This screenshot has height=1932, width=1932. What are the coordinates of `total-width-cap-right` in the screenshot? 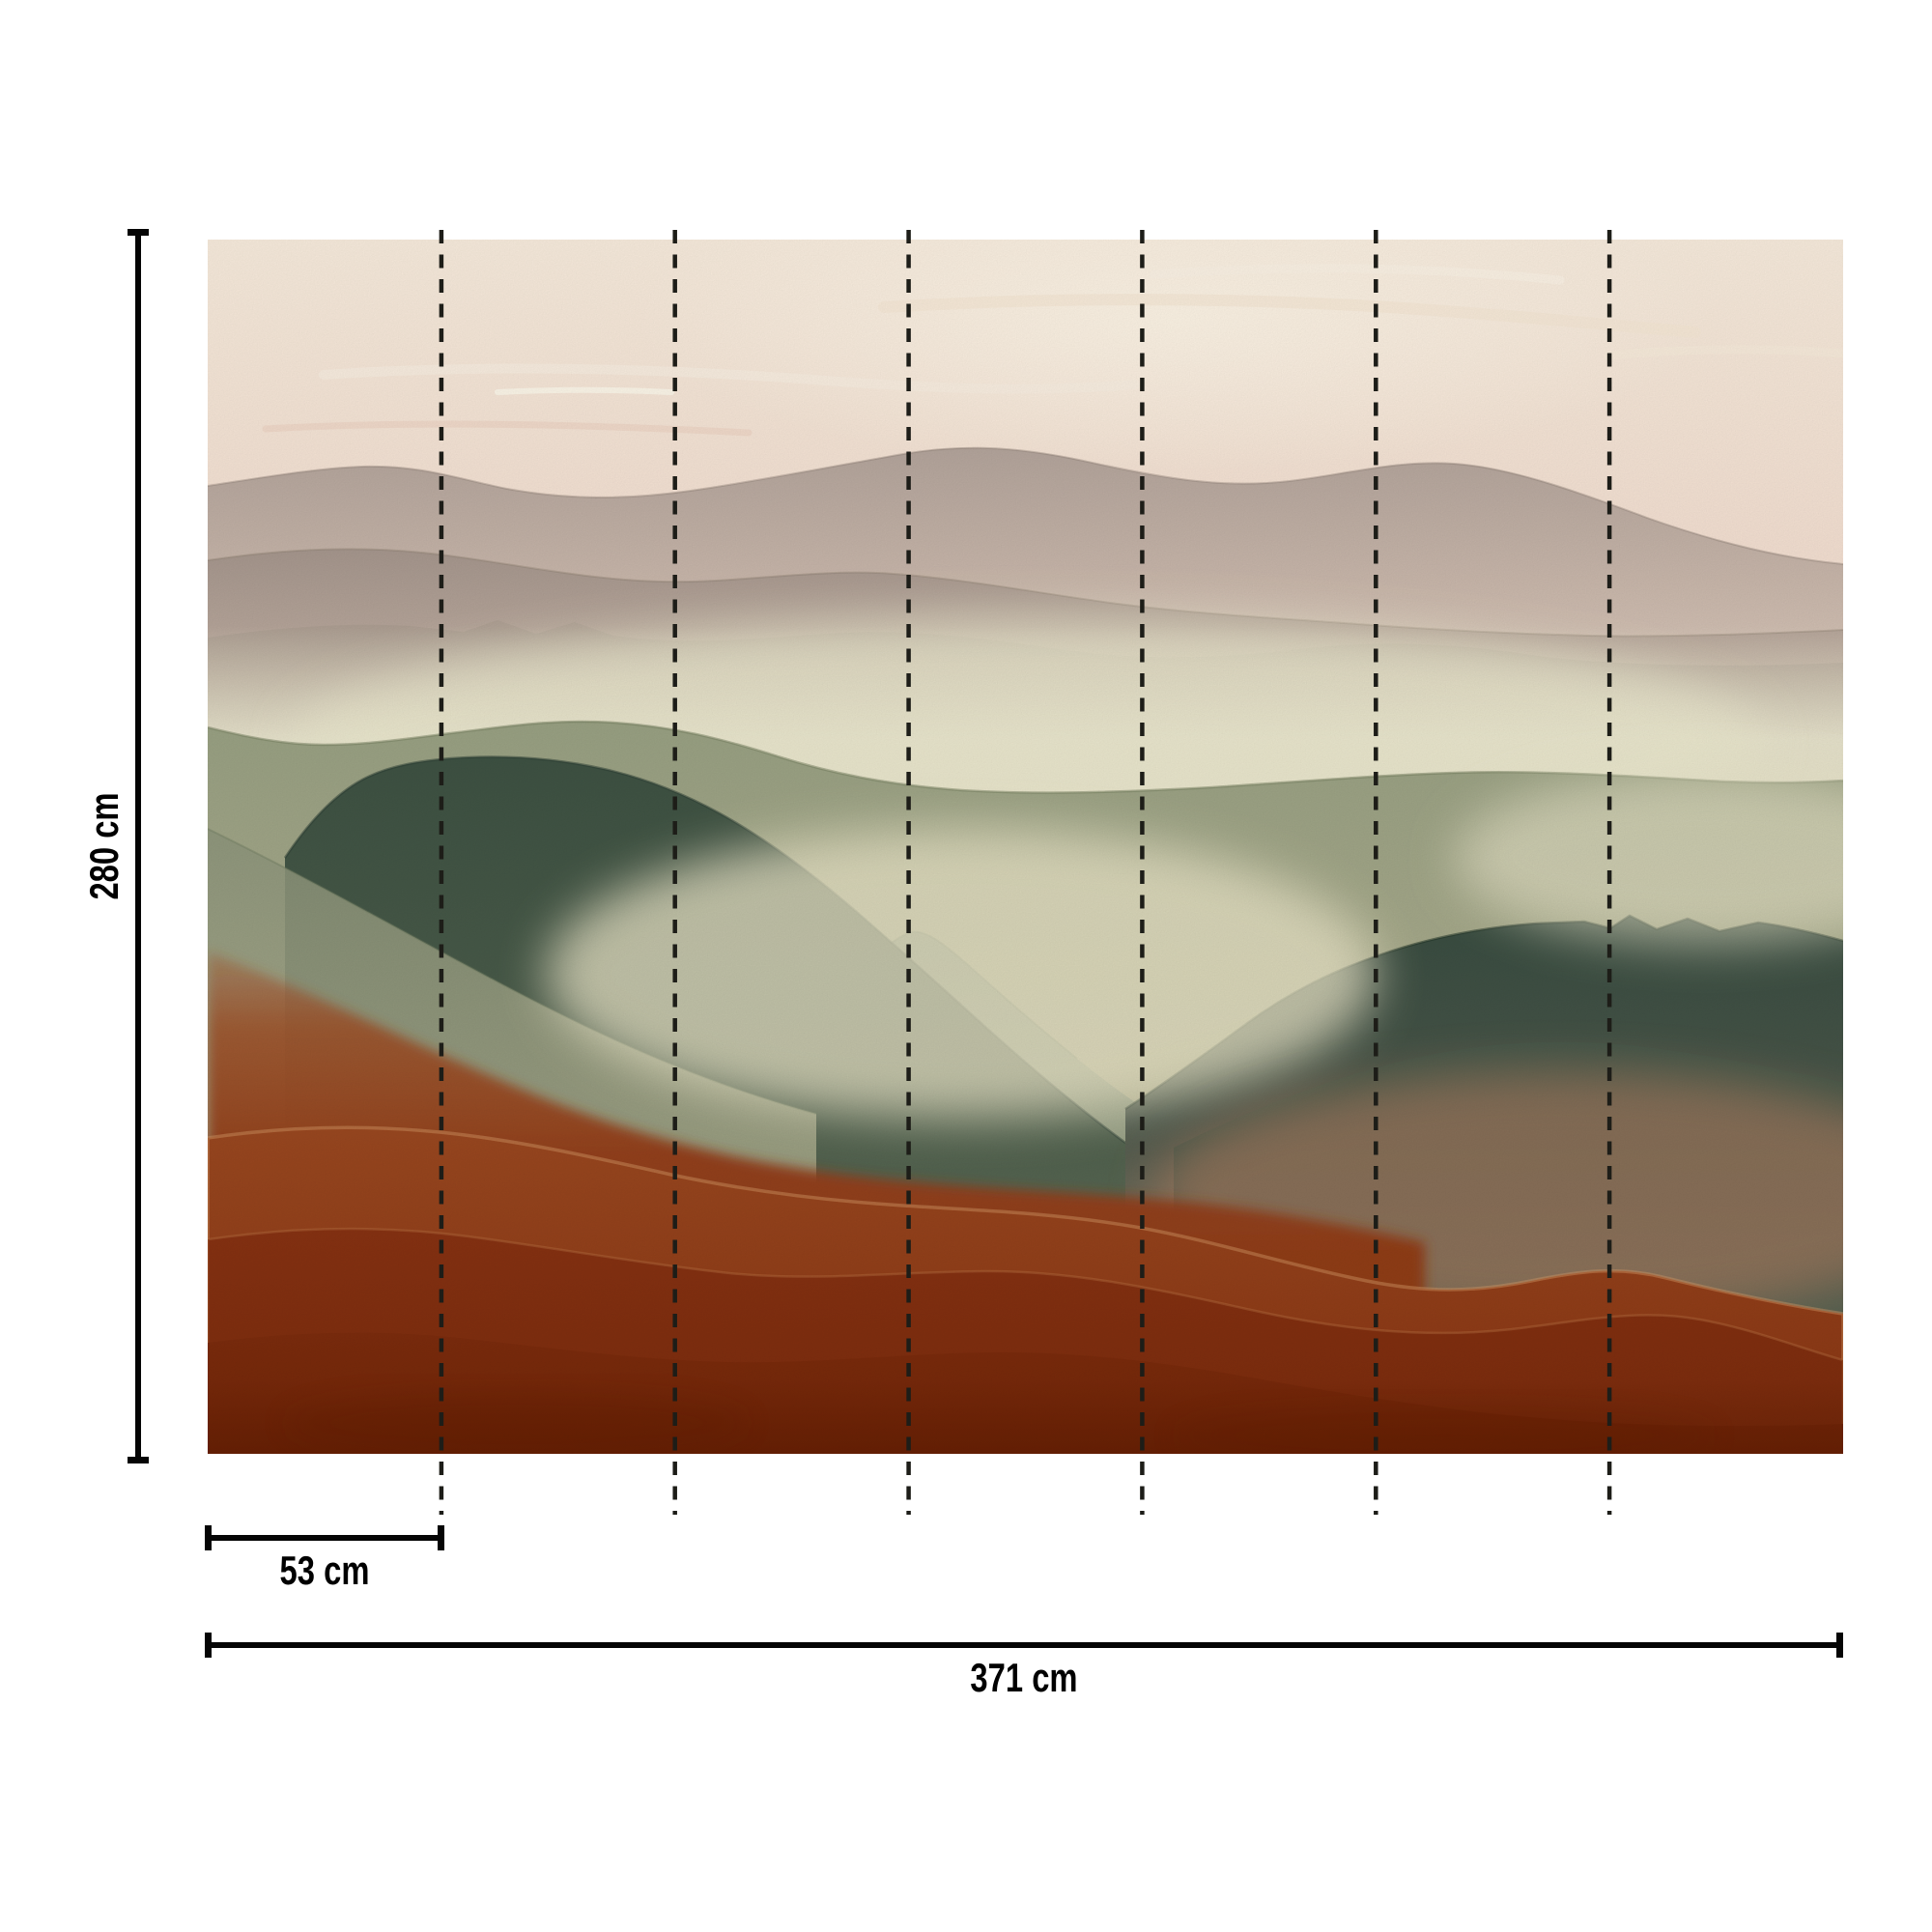 It's located at (1839, 1645).